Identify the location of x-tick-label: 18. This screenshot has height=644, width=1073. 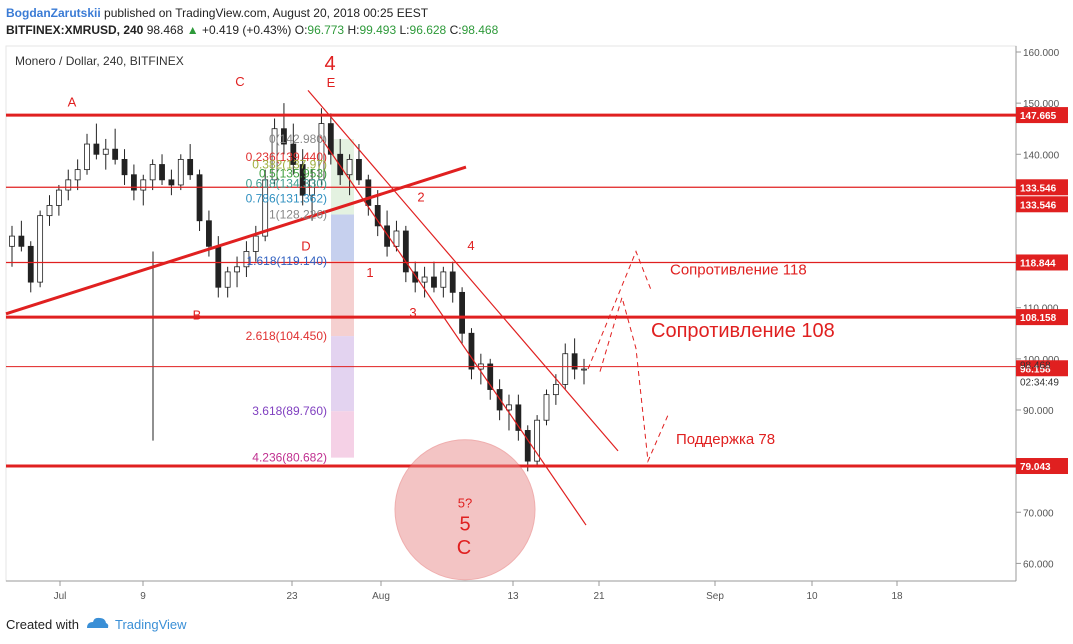
(897, 596).